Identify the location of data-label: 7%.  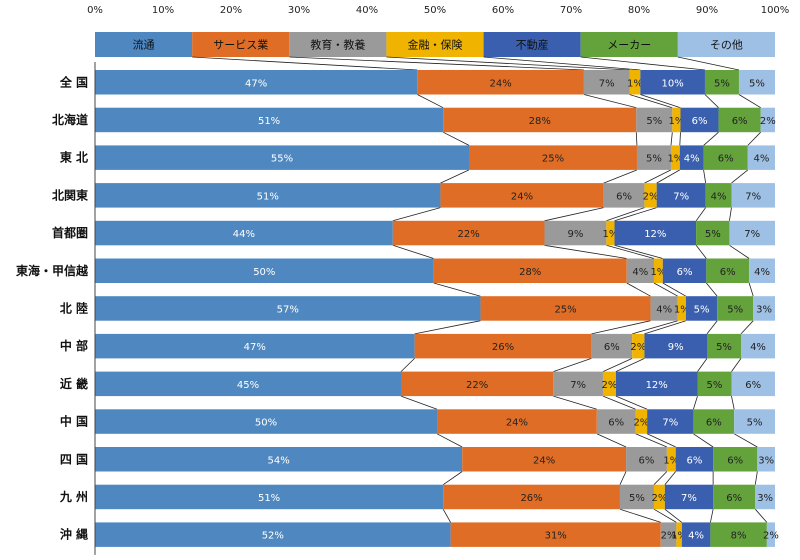
(607, 83).